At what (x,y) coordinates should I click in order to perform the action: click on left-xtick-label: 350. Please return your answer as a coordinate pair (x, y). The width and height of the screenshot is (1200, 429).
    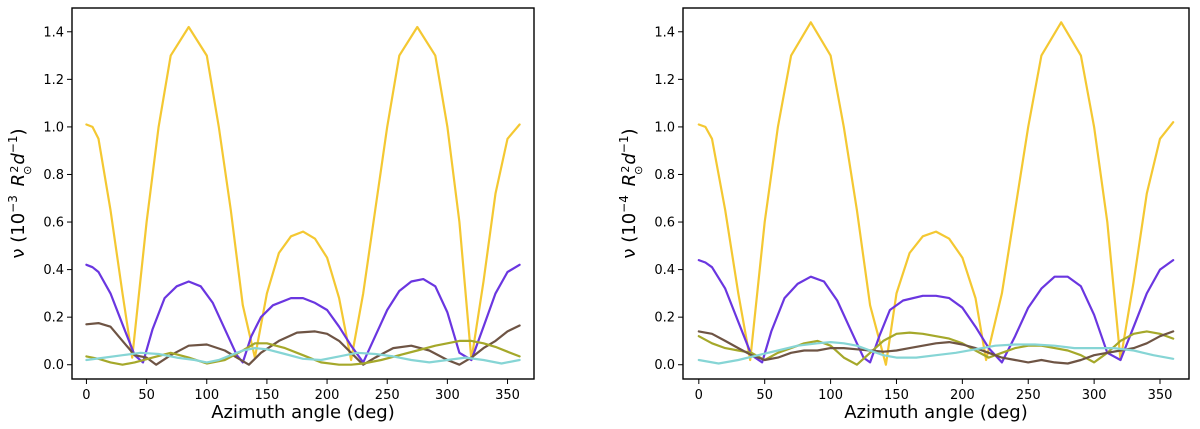
    Looking at the image, I should click on (507, 395).